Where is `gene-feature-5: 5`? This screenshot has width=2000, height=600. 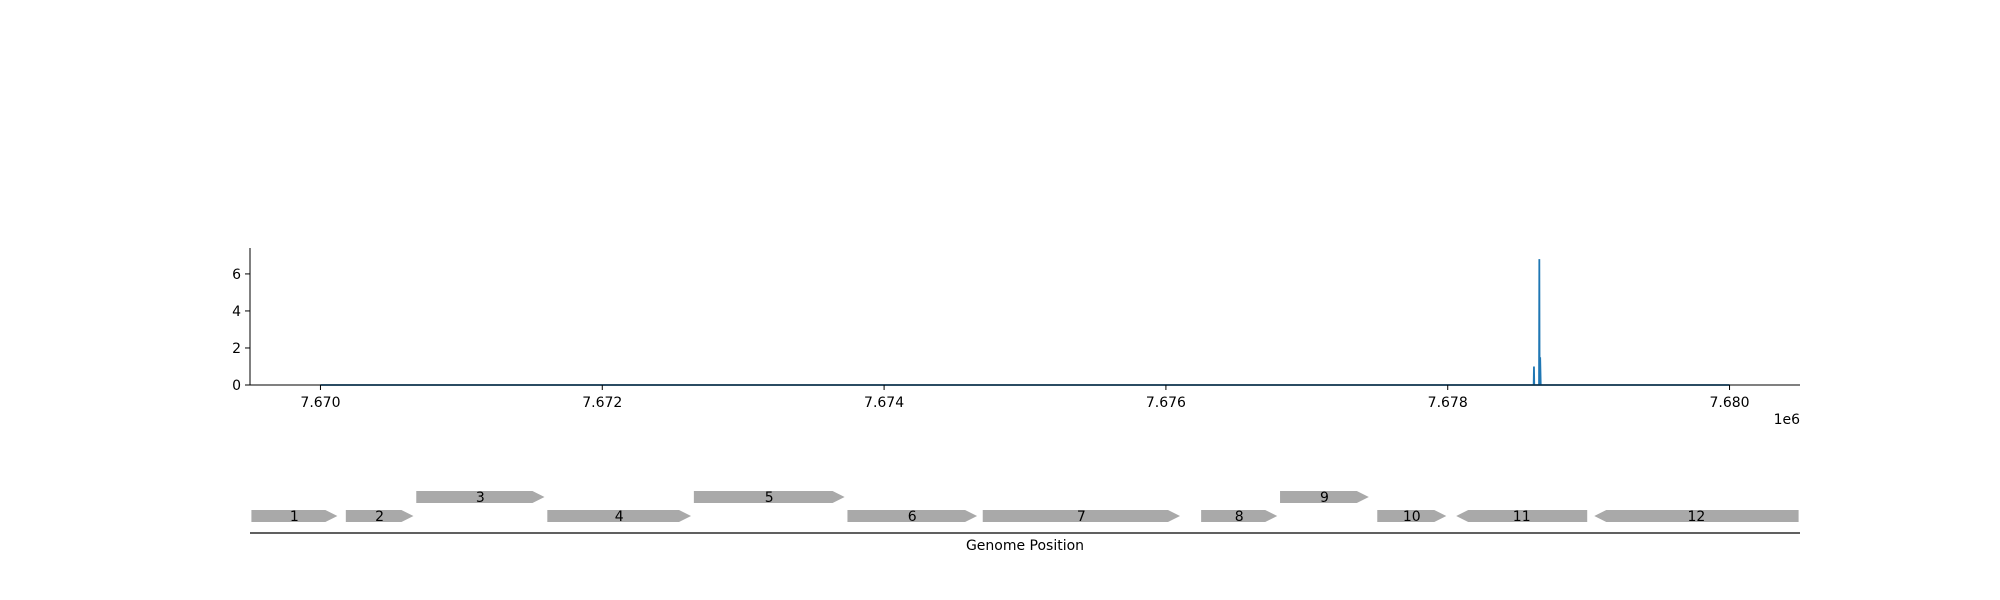
gene-feature-5: 5 is located at coordinates (769, 498).